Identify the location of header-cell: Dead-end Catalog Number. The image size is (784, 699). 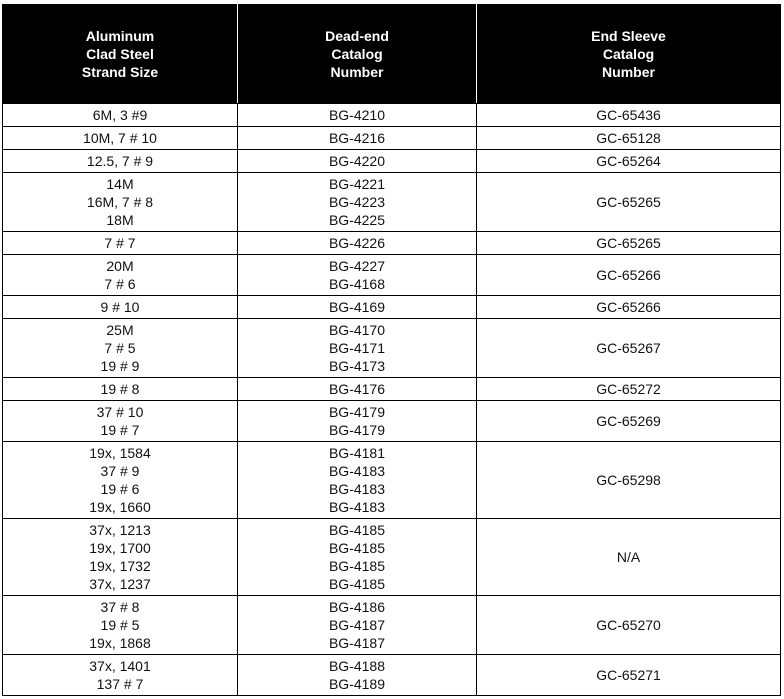
(357, 54).